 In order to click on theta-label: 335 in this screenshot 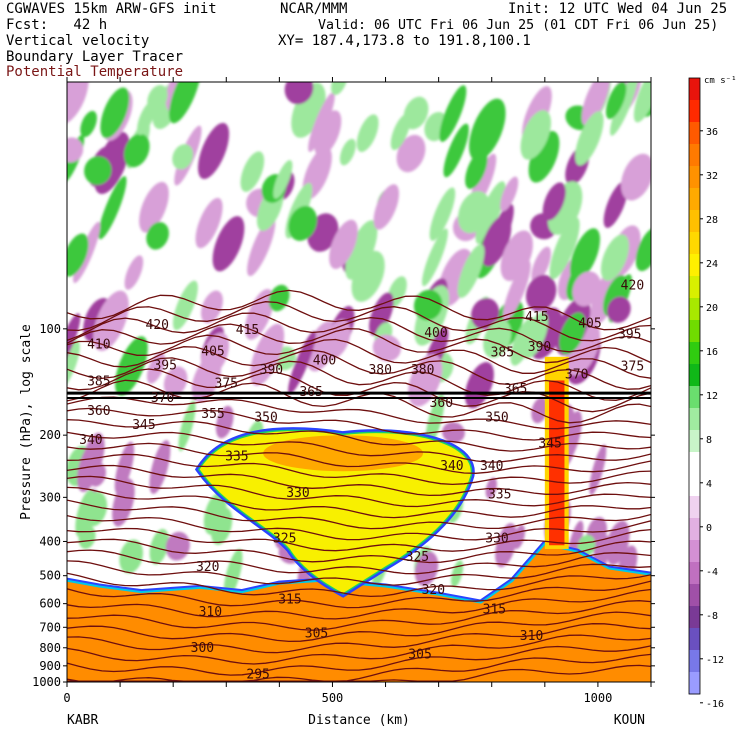, I will do `click(499, 495)`.